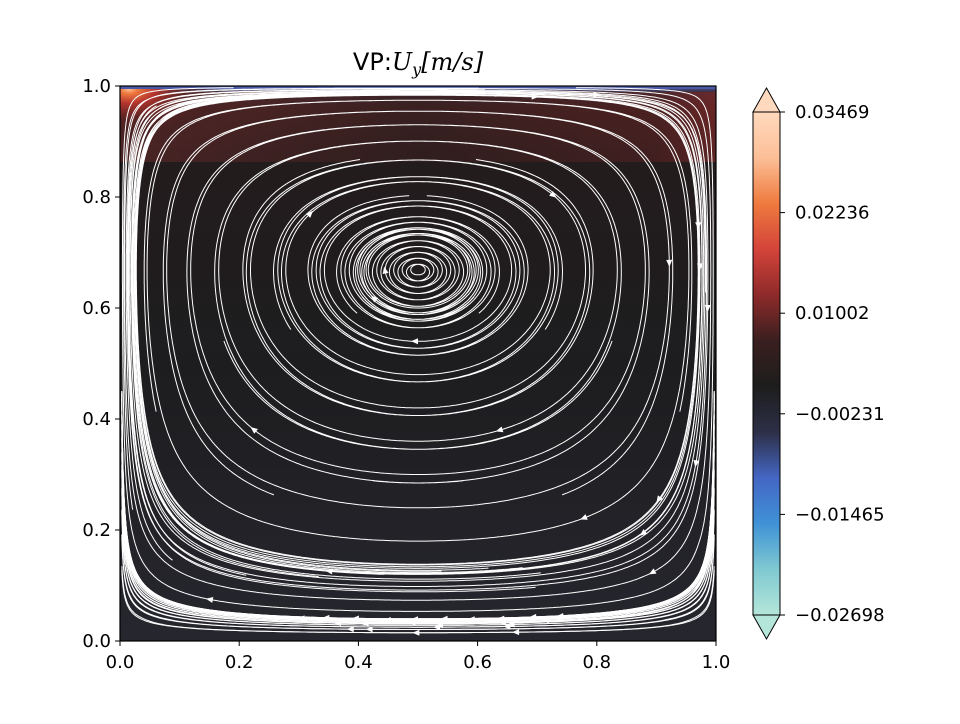 The width and height of the screenshot is (960, 724). I want to click on title-unit: [m/s], so click(452, 62).